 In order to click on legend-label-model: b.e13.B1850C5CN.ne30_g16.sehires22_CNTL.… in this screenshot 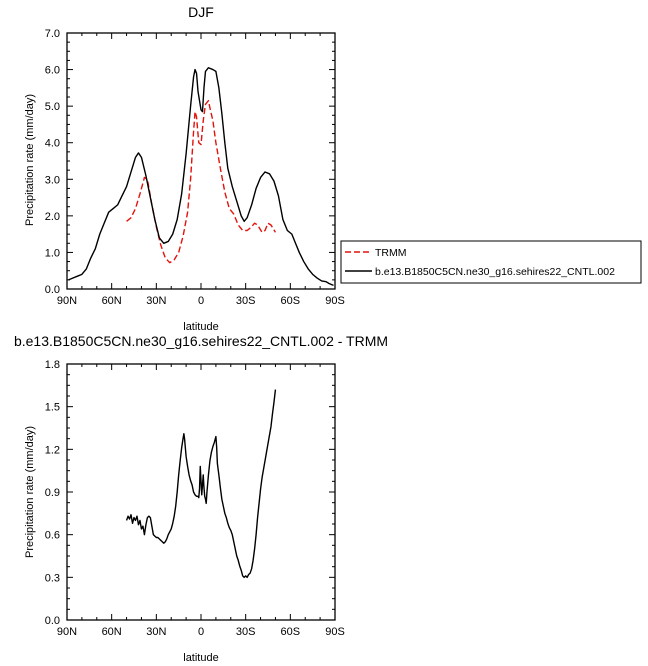, I will do `click(495, 272)`.